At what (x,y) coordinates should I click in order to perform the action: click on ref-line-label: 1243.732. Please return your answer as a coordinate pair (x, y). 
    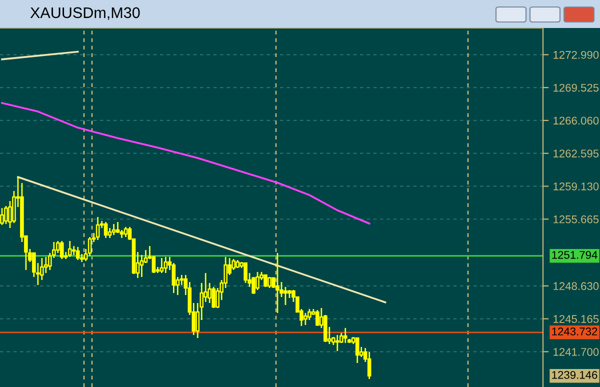
    Looking at the image, I should click on (575, 332).